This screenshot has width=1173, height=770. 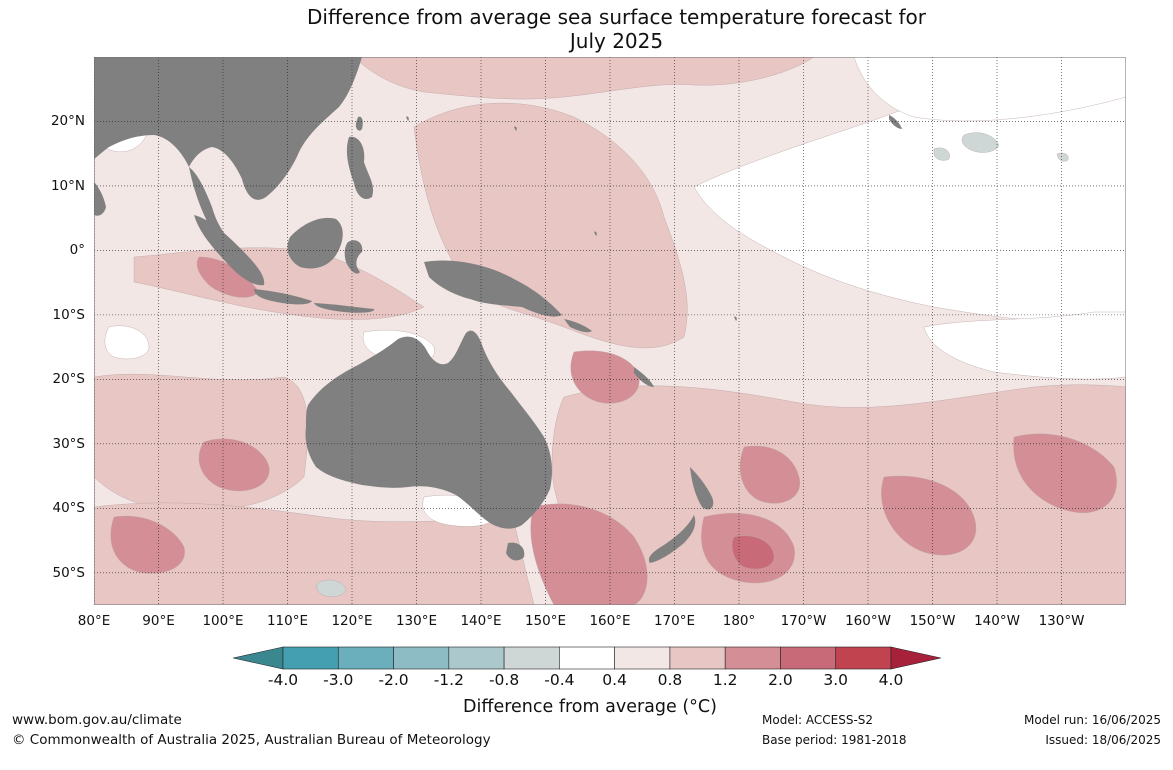 What do you see at coordinates (932, 621) in the screenshot?
I see `longitude-label: 150°W` at bounding box center [932, 621].